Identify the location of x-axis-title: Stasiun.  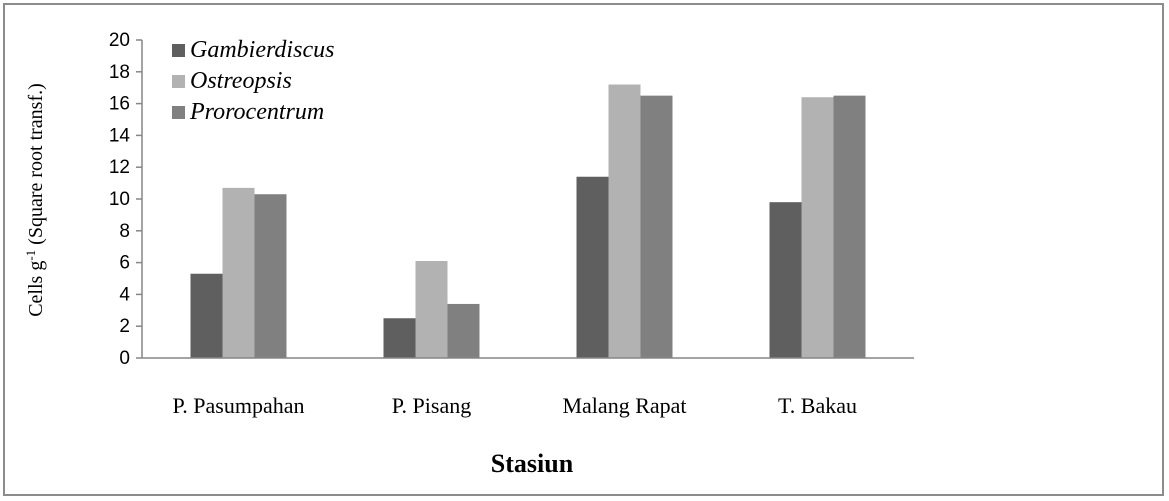
(532, 463).